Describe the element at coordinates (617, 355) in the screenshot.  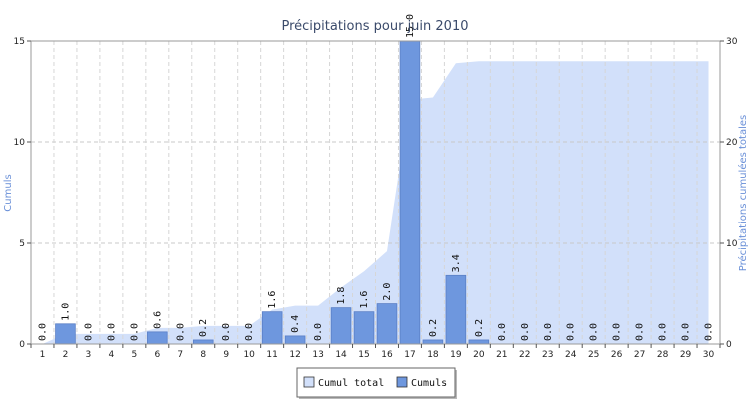
I see `x-tick-label: 26` at that location.